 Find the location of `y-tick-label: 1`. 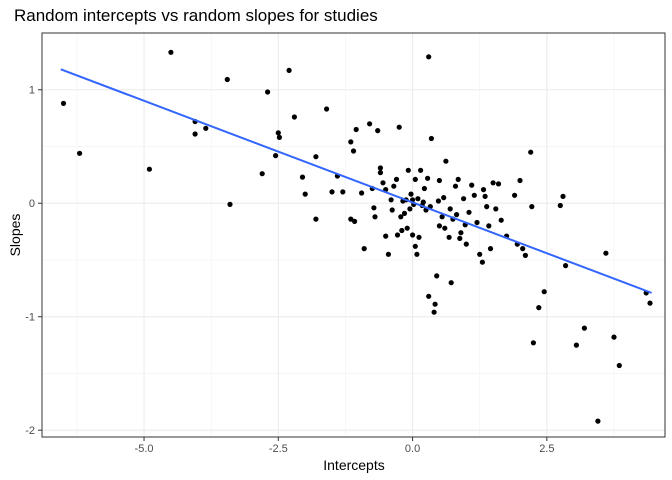

y-tick-label: 1 is located at coordinates (32, 91).